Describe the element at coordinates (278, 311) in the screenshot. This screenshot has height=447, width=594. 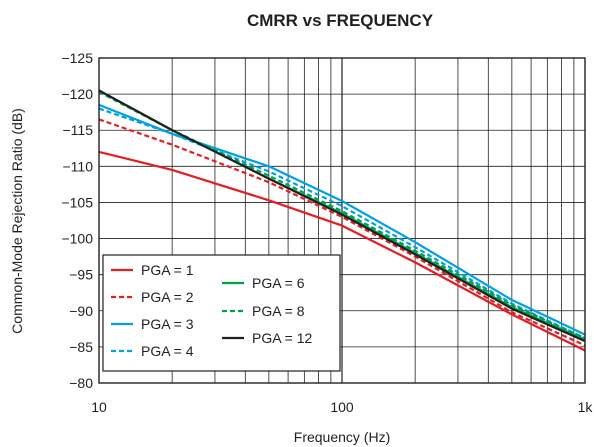
I see `legend-label: PGA = 8` at that location.